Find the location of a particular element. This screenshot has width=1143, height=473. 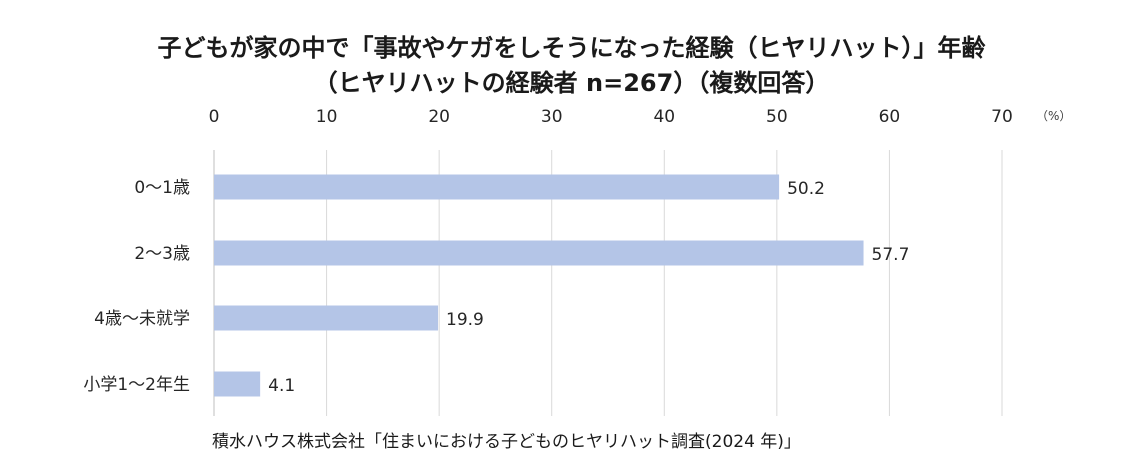

data-label: 50.2 is located at coordinates (806, 189).